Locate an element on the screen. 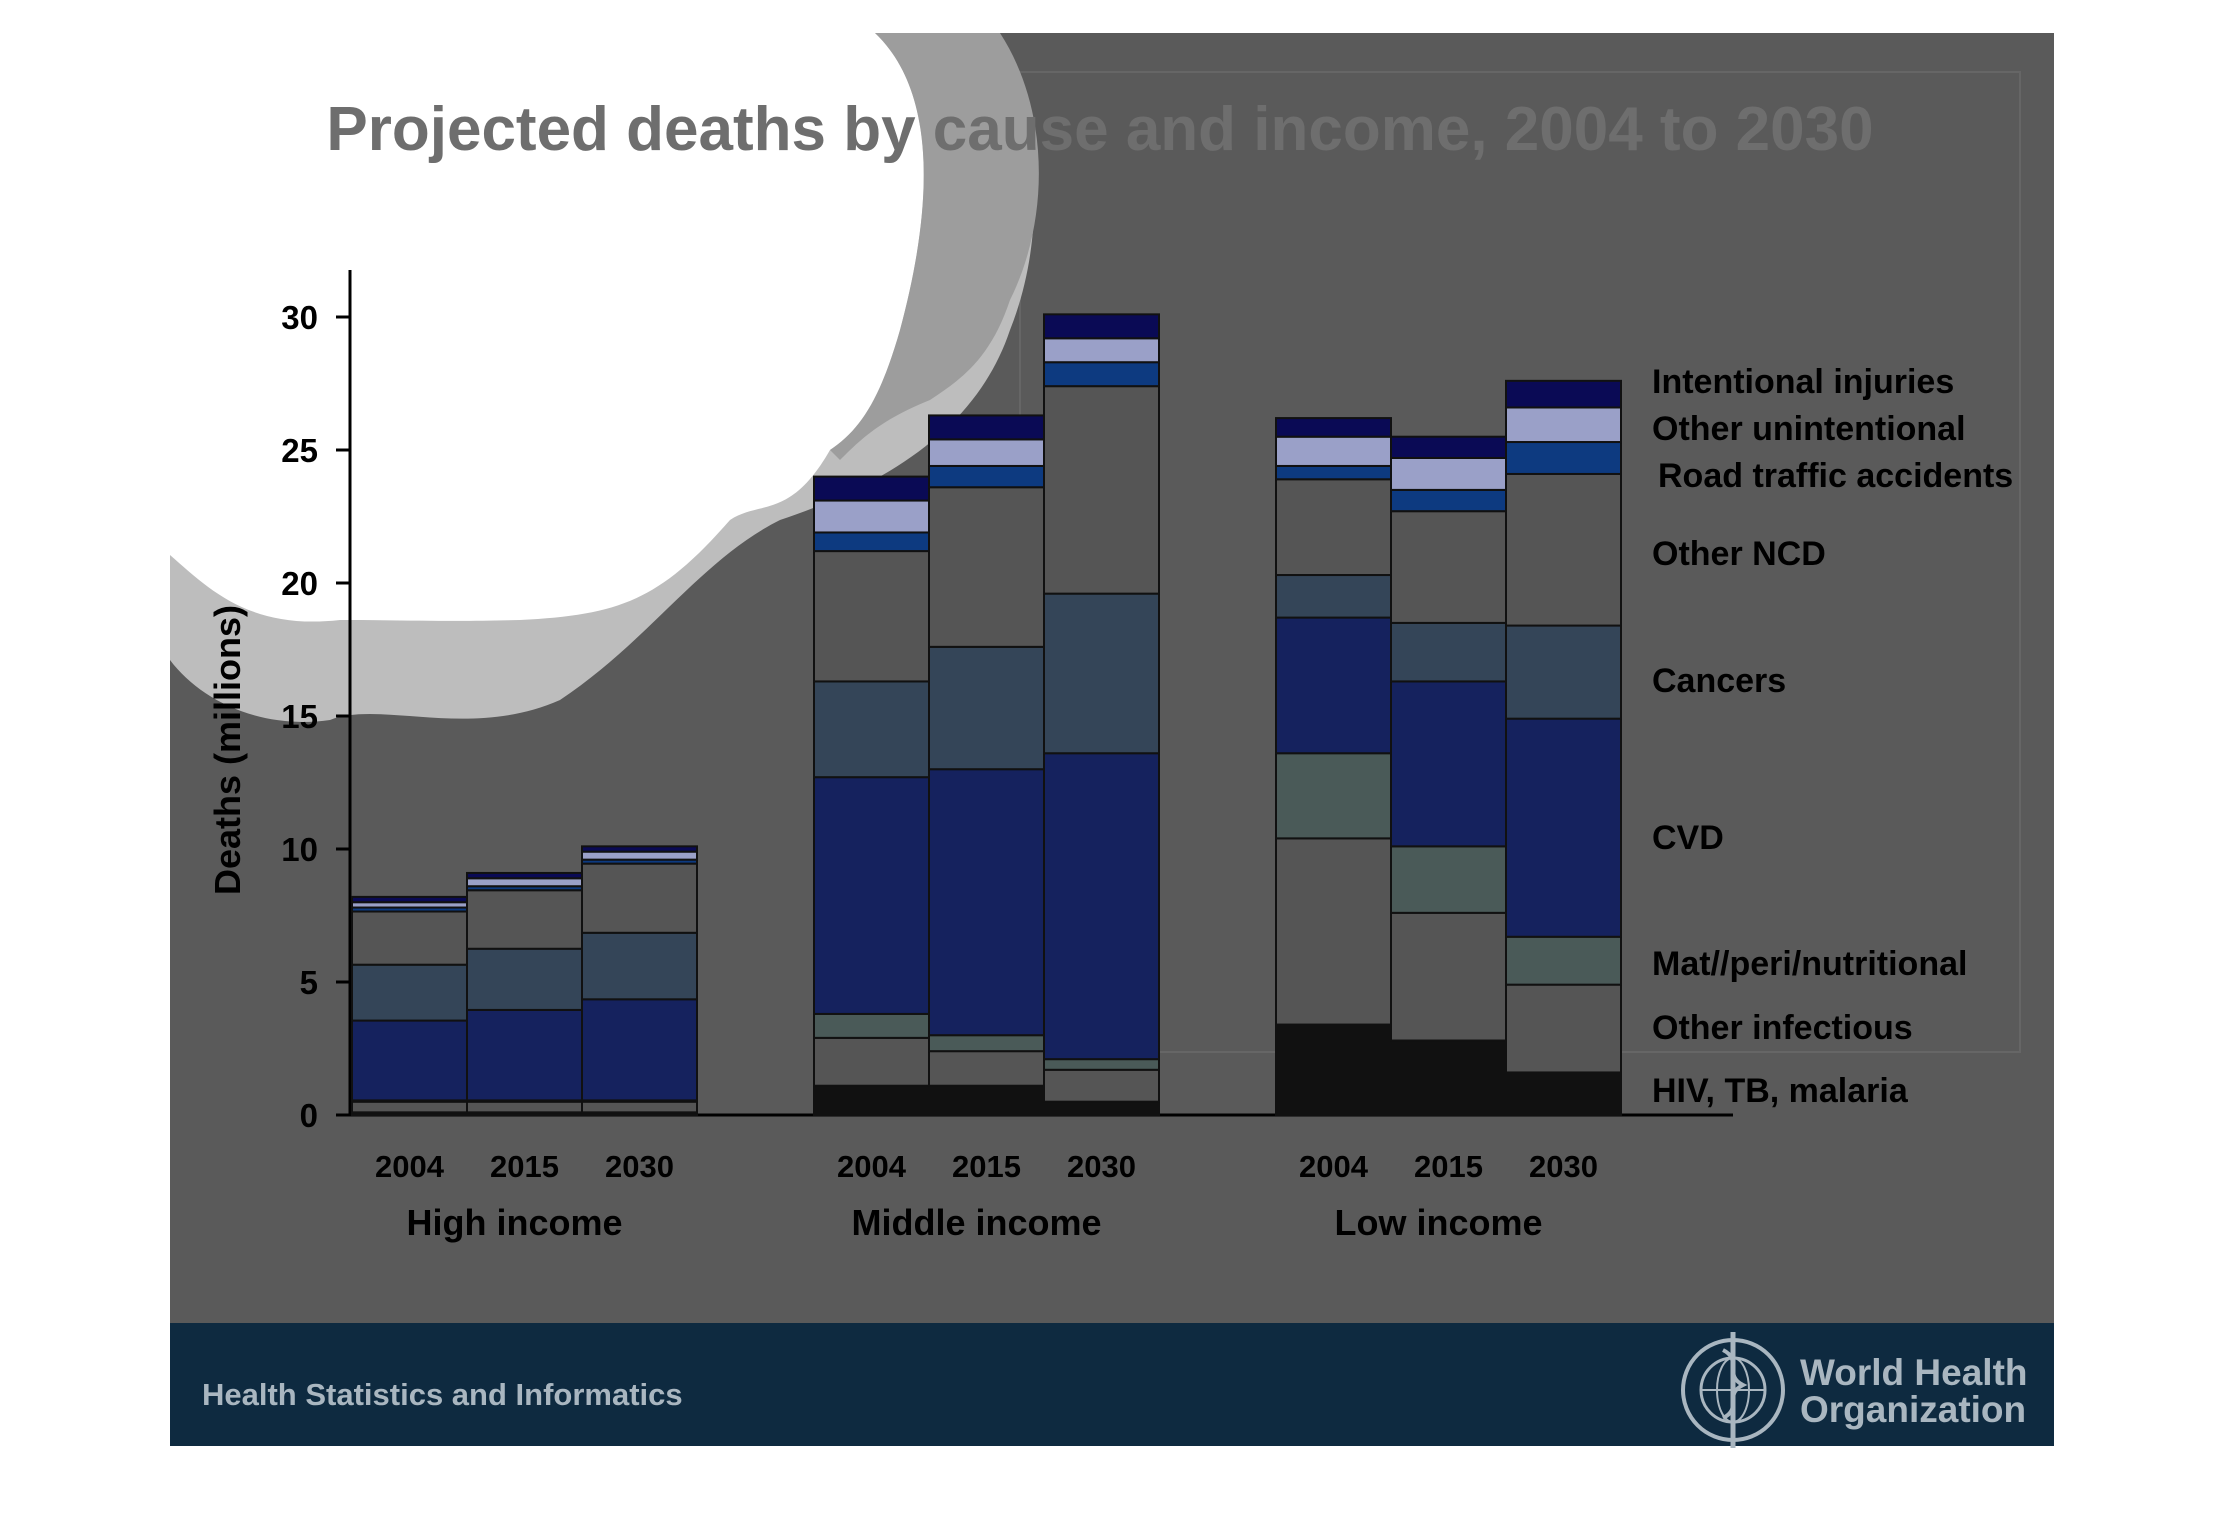 Image resolution: width=2216 pixels, height=1530 pixels. legend-label: Other NCD is located at coordinates (1739, 554).